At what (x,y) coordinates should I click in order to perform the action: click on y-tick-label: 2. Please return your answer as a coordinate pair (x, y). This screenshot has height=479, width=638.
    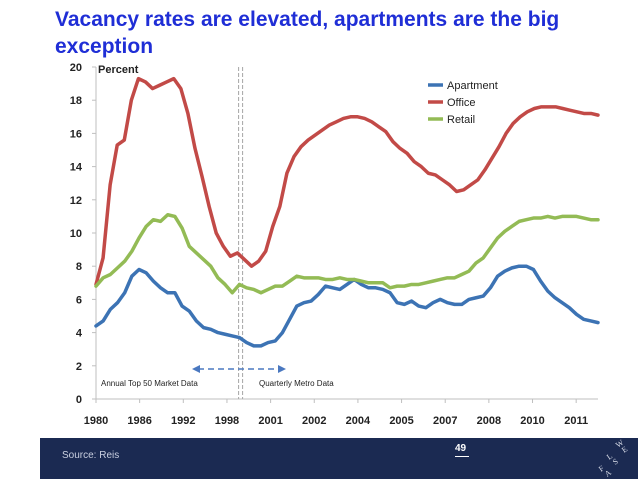
    Looking at the image, I should click on (79, 367).